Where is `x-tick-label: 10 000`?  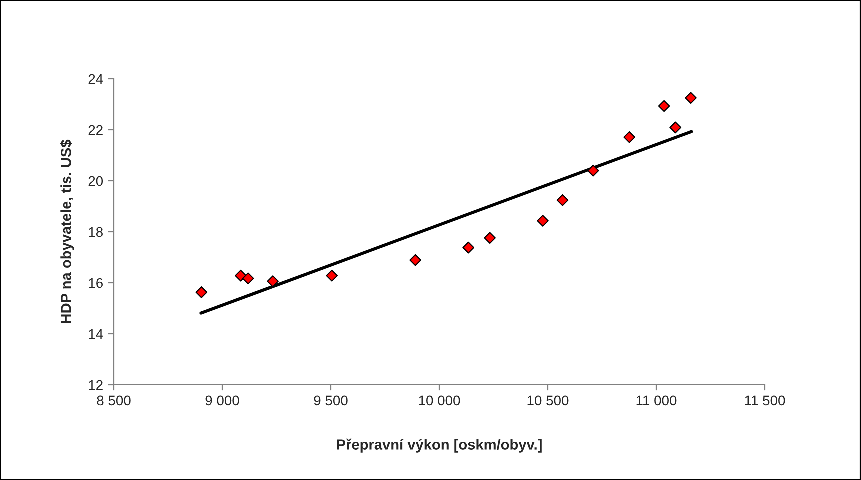 x-tick-label: 10 000 is located at coordinates (439, 401).